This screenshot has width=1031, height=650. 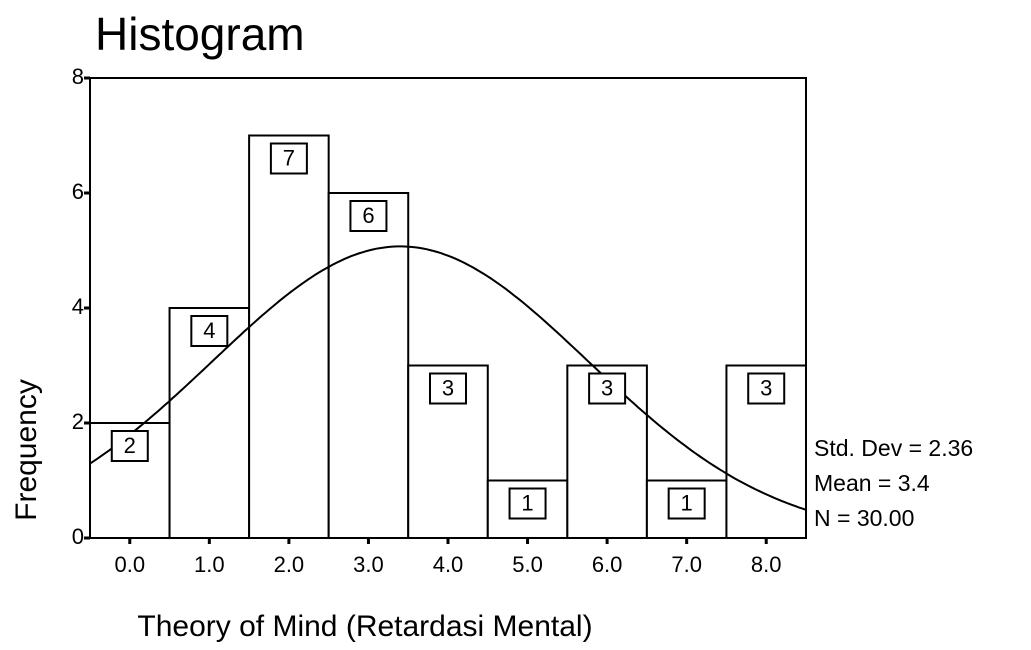 I want to click on stat-annotation: Std. Dev = 2.36, so click(x=893, y=448).